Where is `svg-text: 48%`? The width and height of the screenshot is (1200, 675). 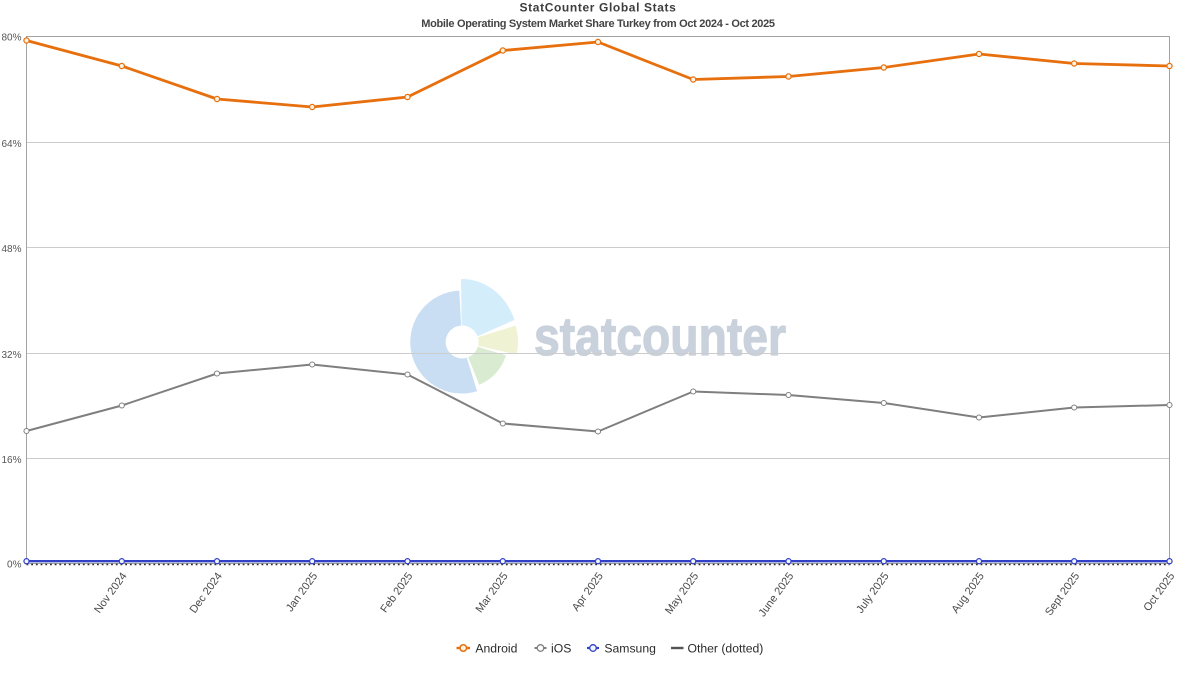
svg-text: 48% is located at coordinates (11, 249).